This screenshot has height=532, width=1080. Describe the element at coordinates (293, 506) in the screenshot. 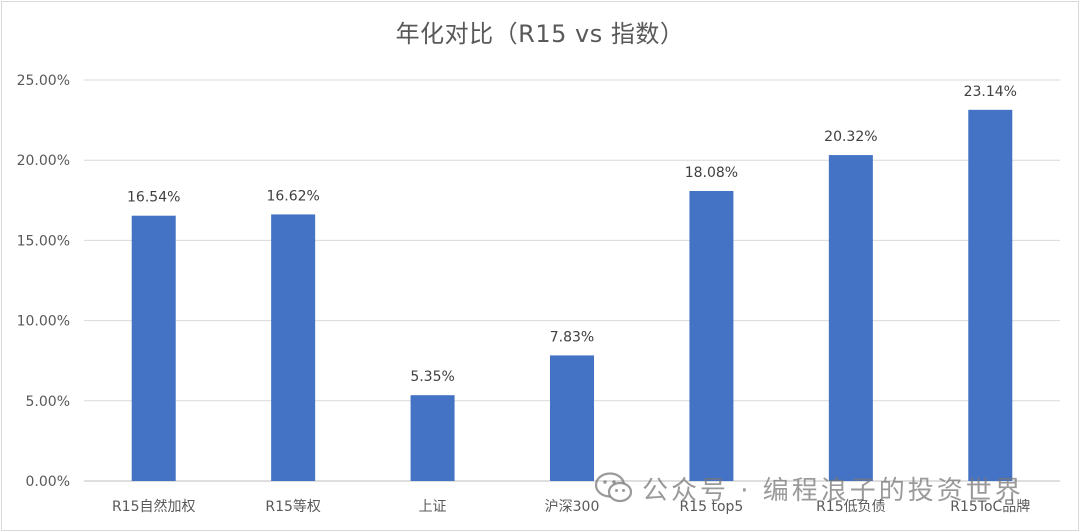

I see `x-tick-label: R15等权` at that location.